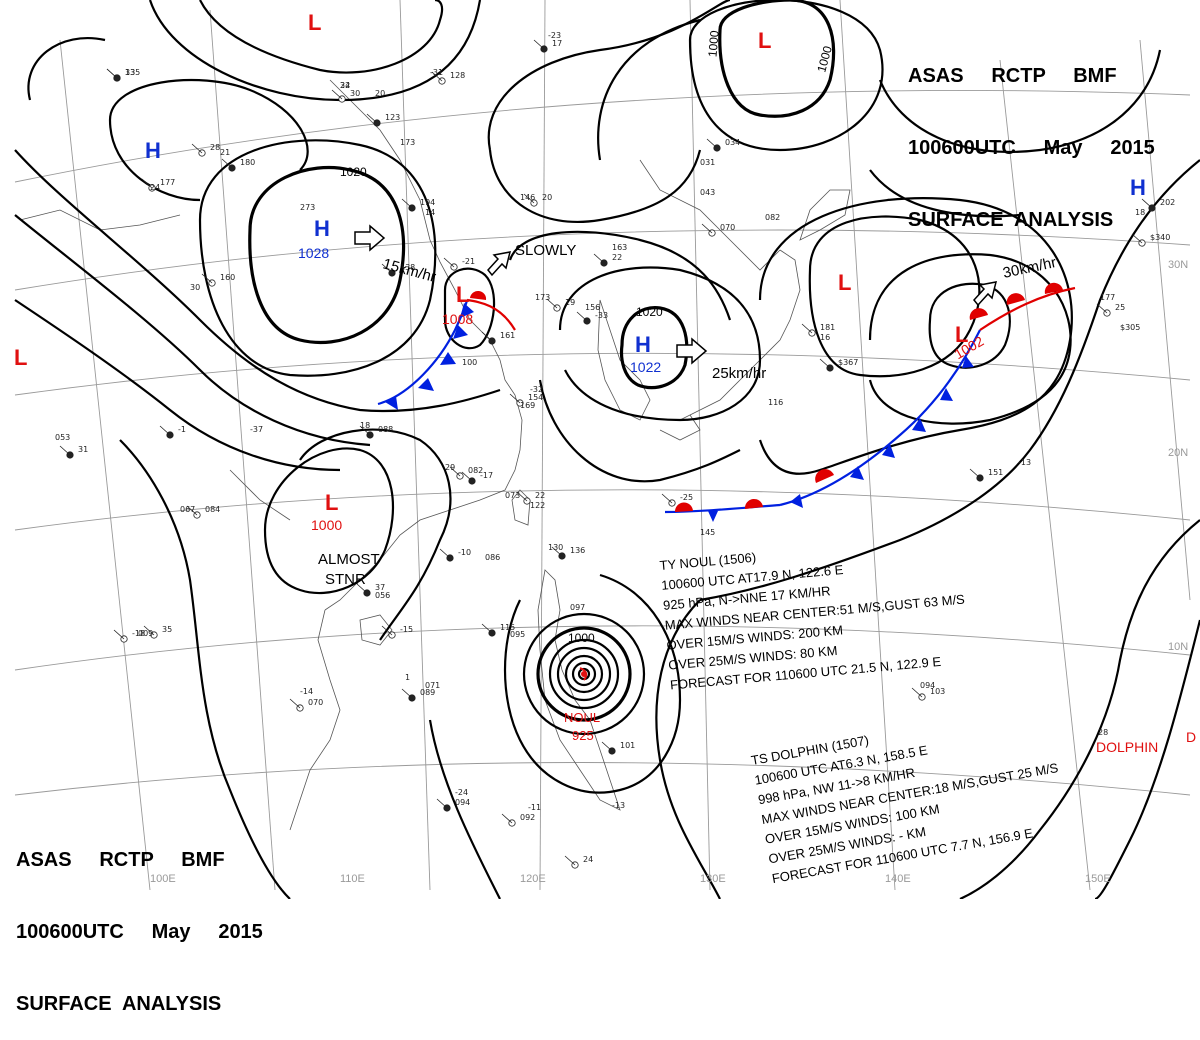 The image size is (1200, 1040). I want to click on low-1008-value: 1008, so click(457, 319).